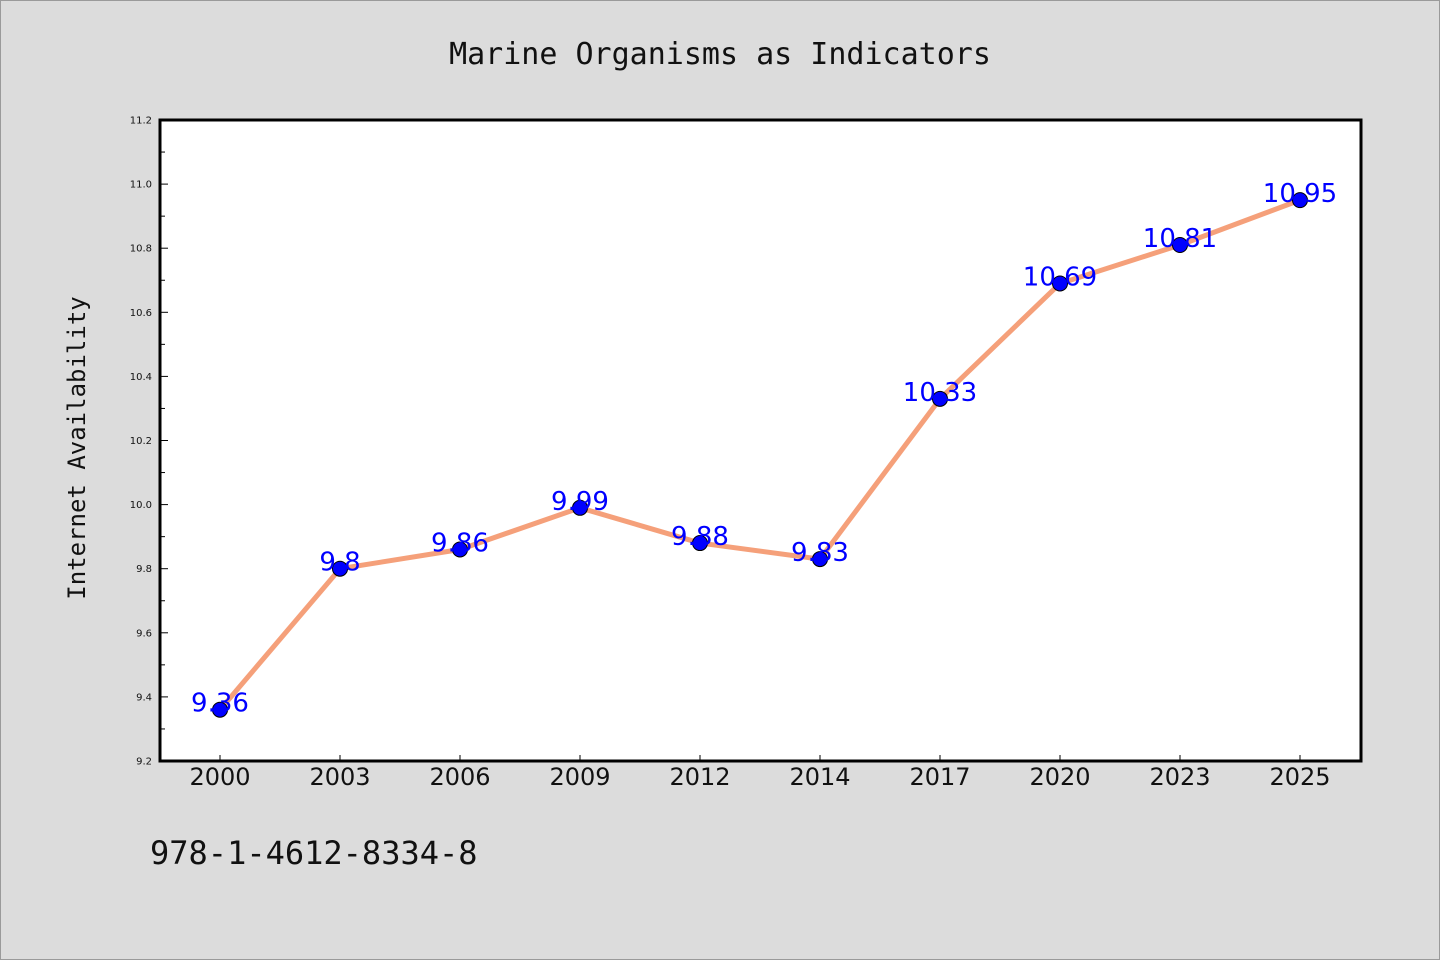 This screenshot has height=960, width=1440. What do you see at coordinates (77, 447) in the screenshot?
I see `y-axis-label: Internet Availability` at bounding box center [77, 447].